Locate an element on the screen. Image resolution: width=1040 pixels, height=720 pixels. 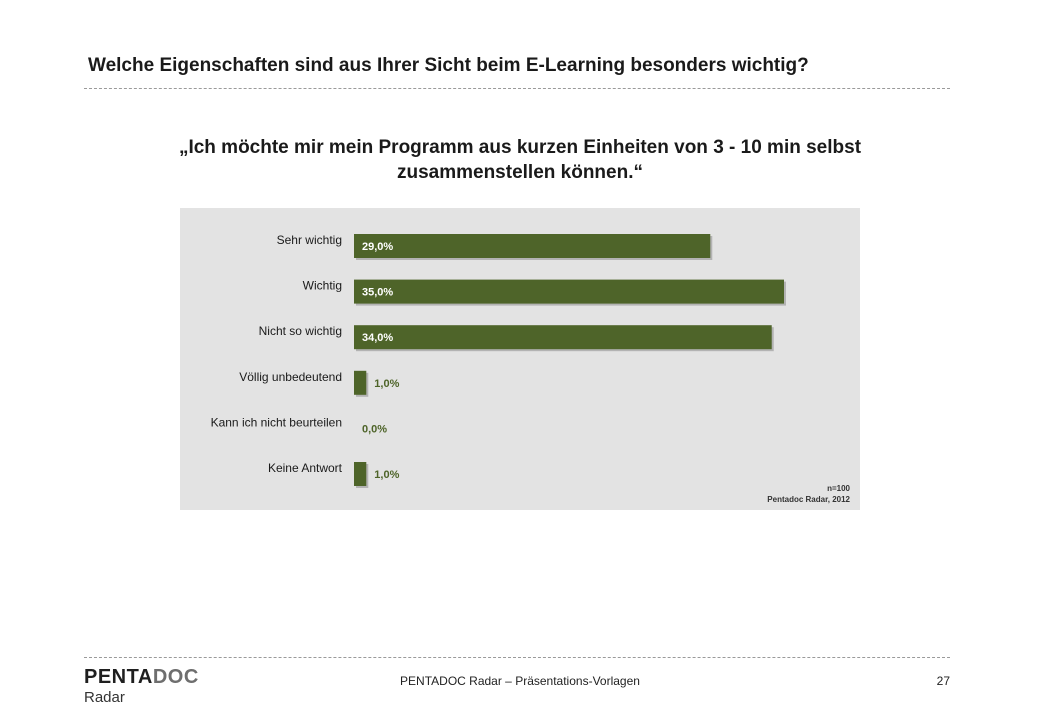
category-label: Völlig unbedeutend is located at coordinates (290, 377).